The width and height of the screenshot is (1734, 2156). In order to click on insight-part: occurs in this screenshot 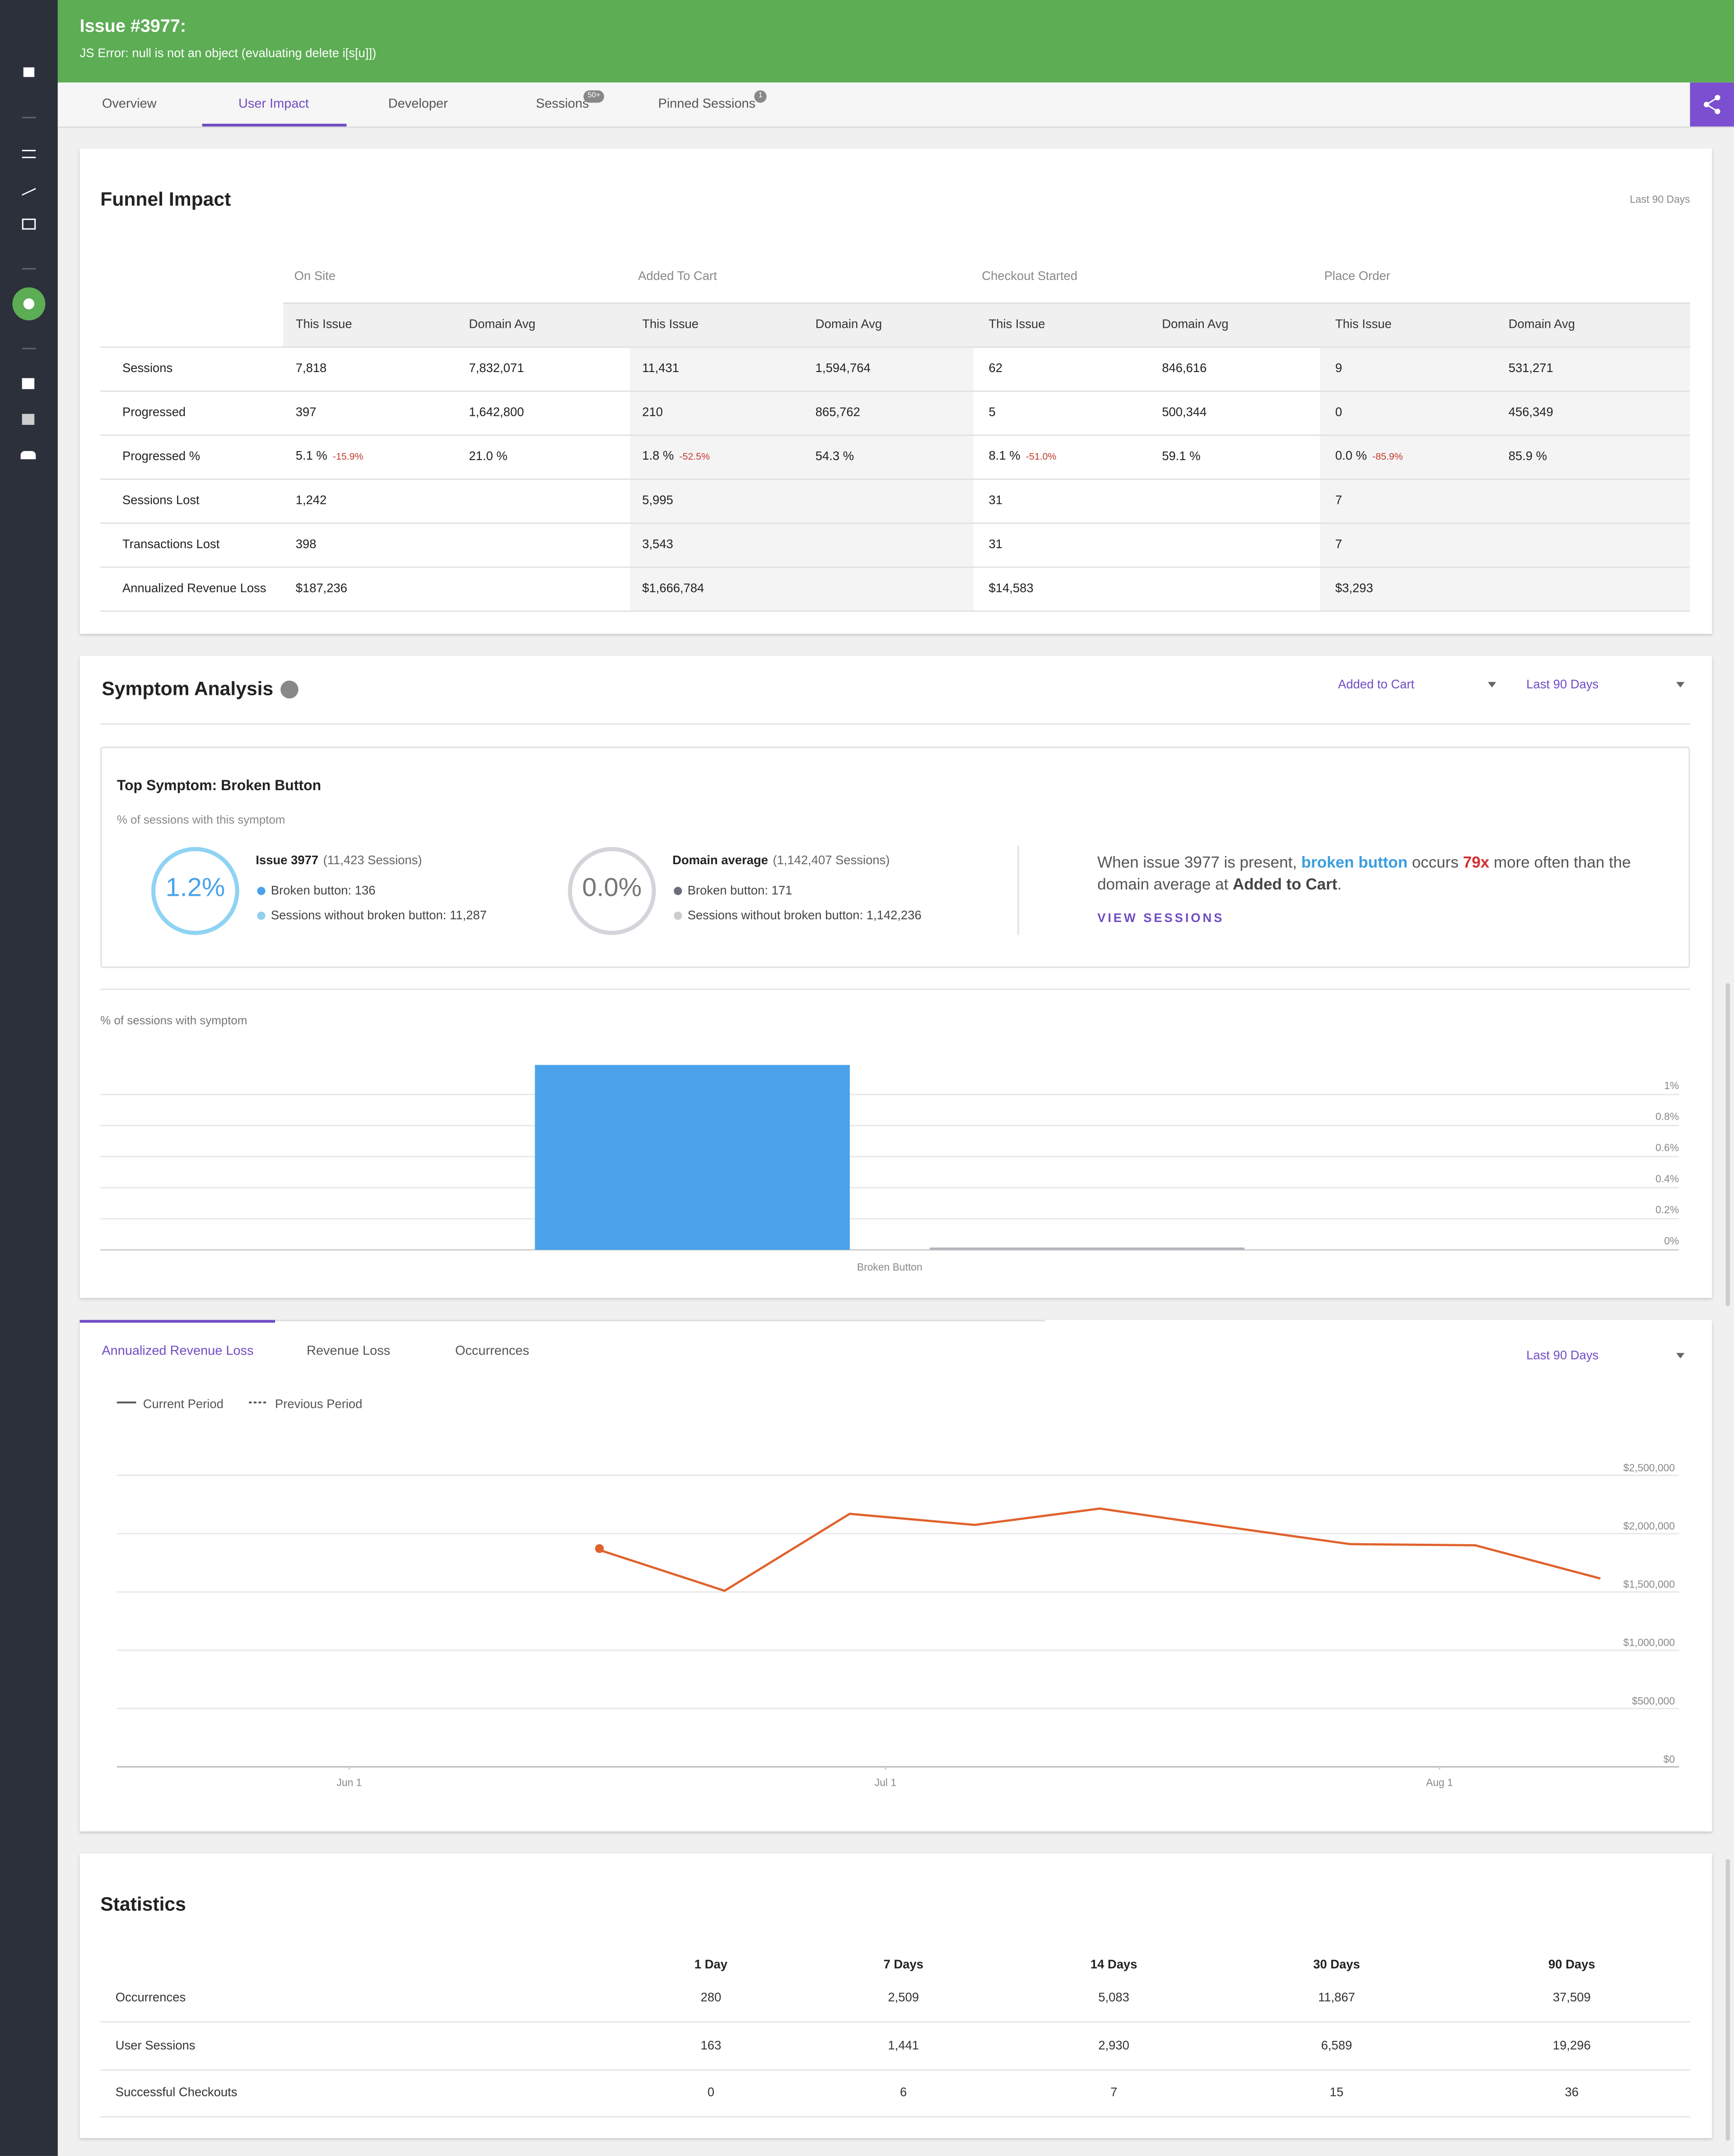, I will do `click(1435, 863)`.